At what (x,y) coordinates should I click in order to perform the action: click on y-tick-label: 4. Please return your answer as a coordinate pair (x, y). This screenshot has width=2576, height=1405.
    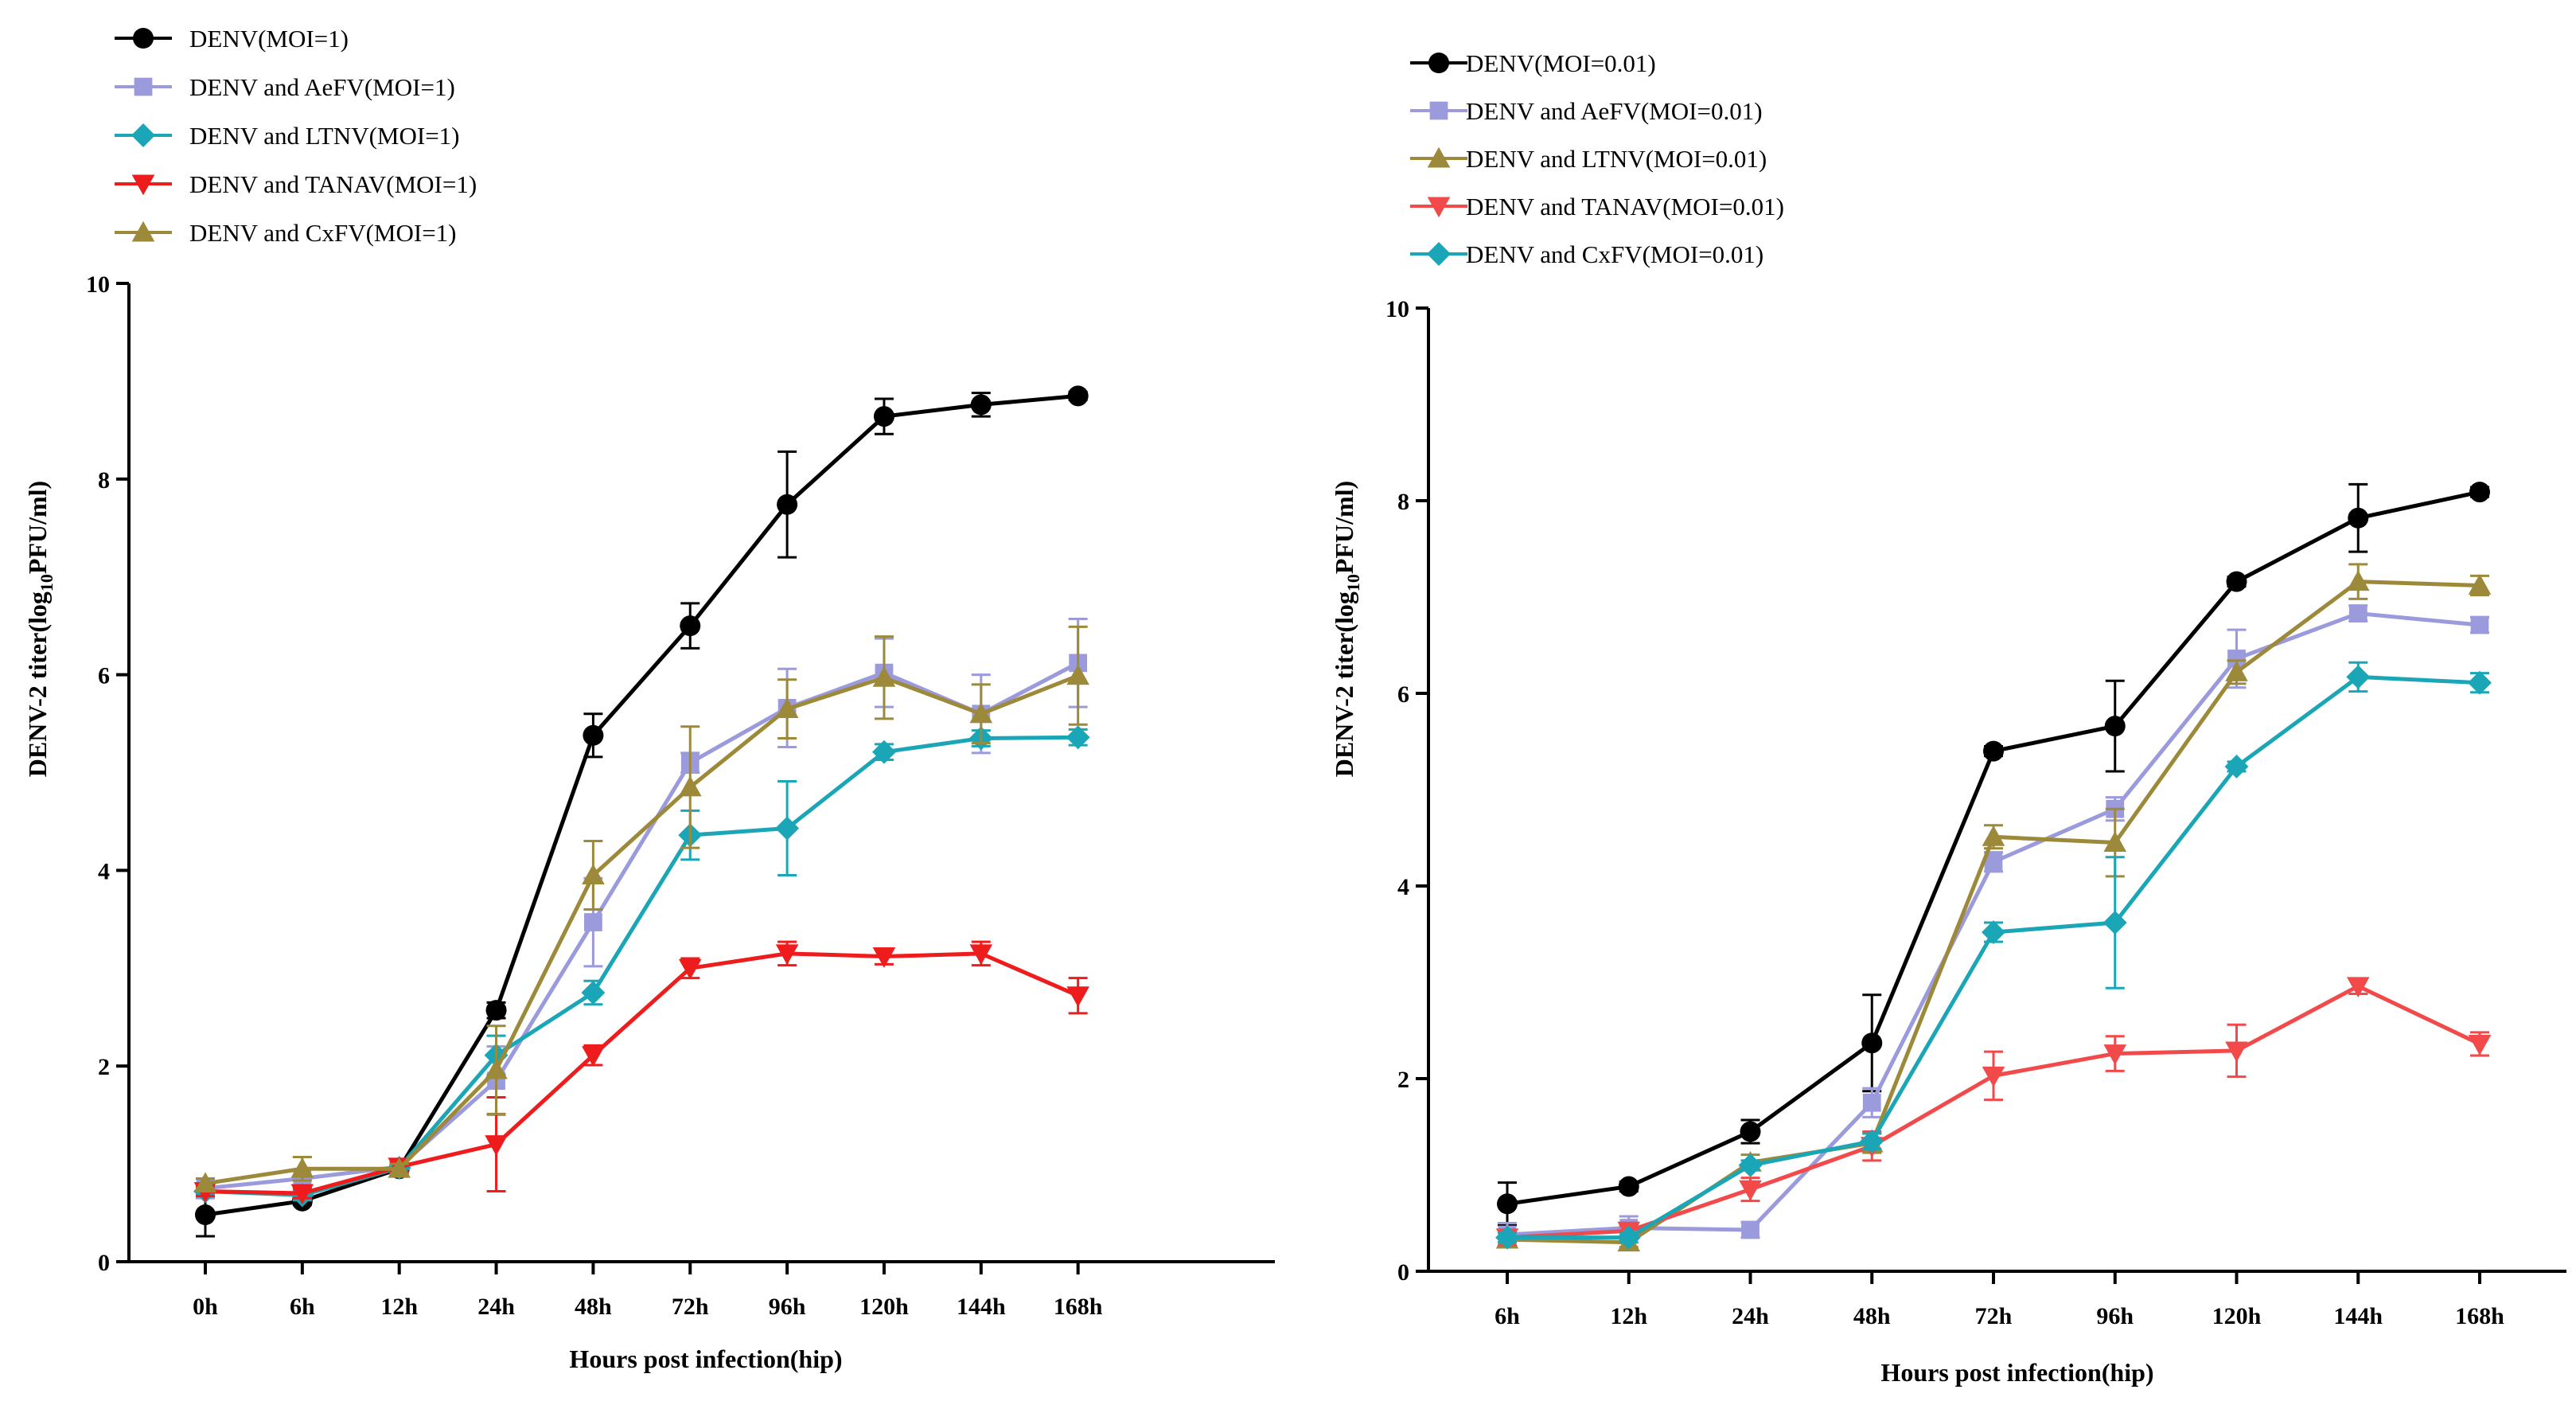
    Looking at the image, I should click on (1403, 887).